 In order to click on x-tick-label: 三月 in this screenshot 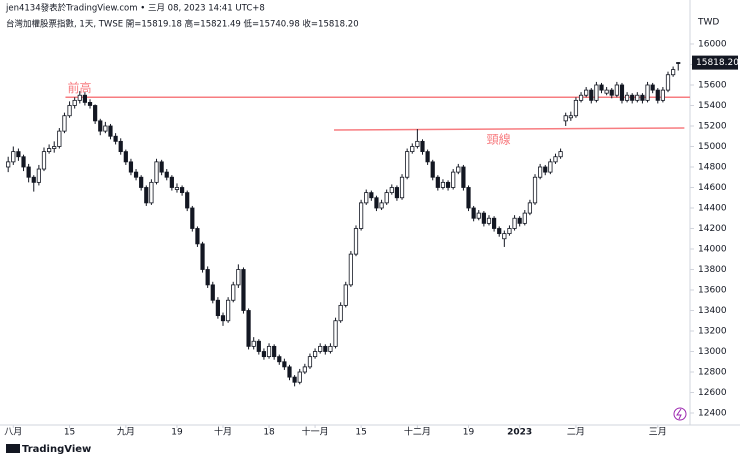, I will do `click(658, 432)`.